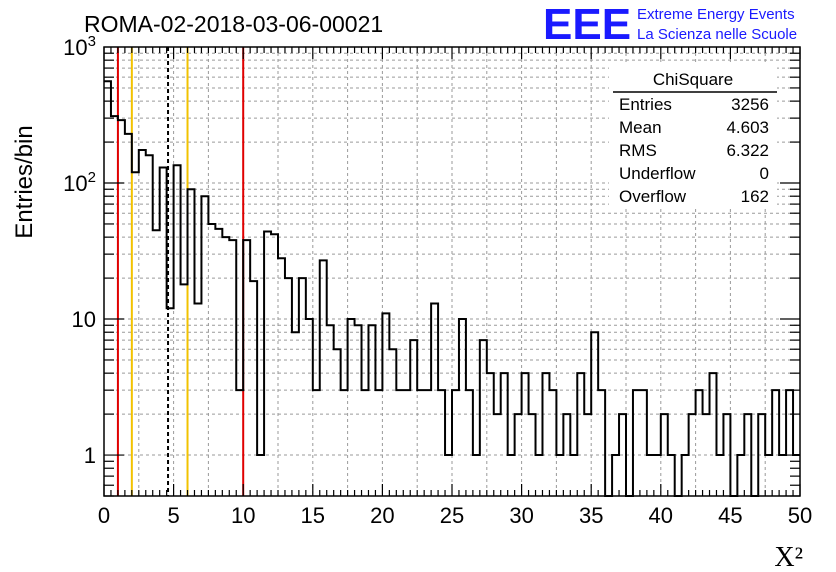  I want to click on x-axis-label: X², so click(788, 557).